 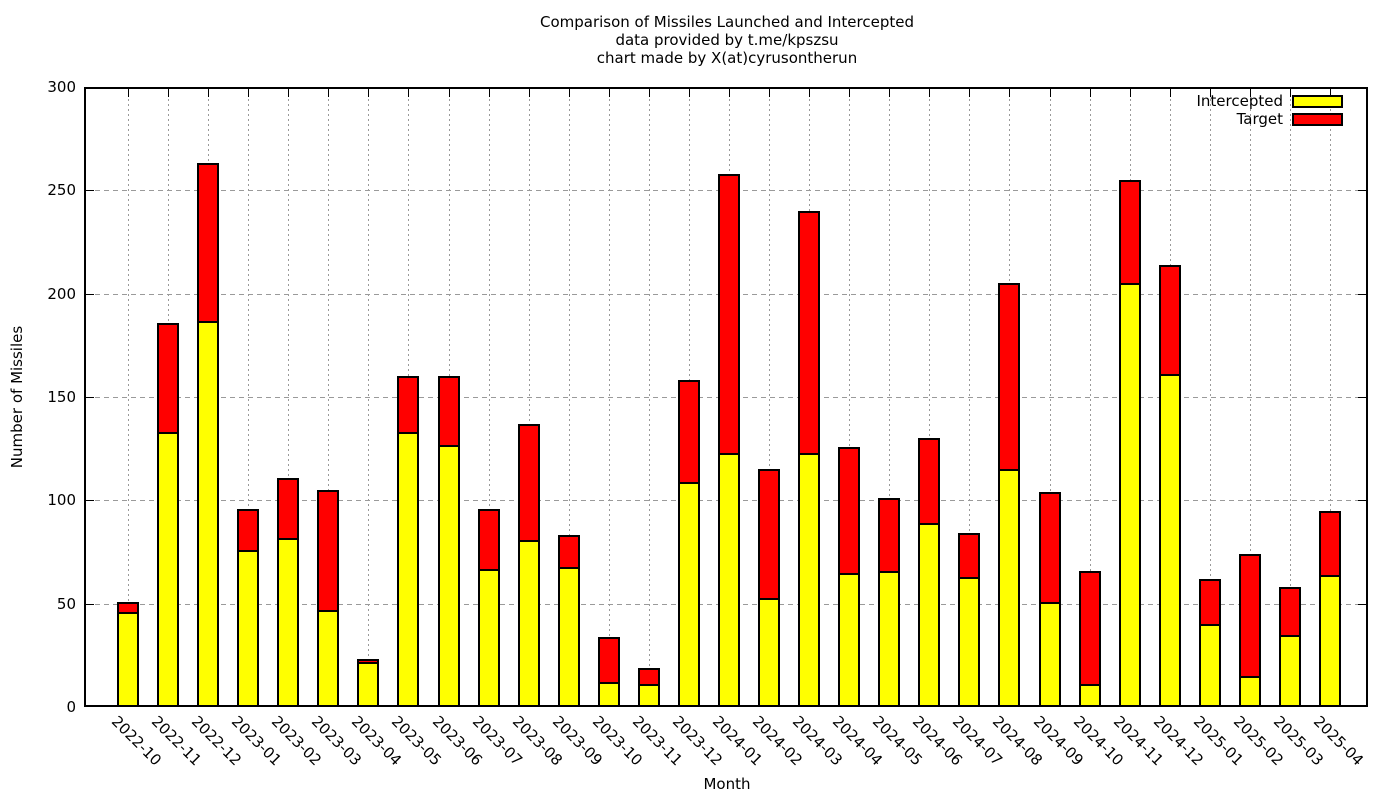 What do you see at coordinates (1239, 101) in the screenshot?
I see `legend-label-intercepted: Intercepted` at bounding box center [1239, 101].